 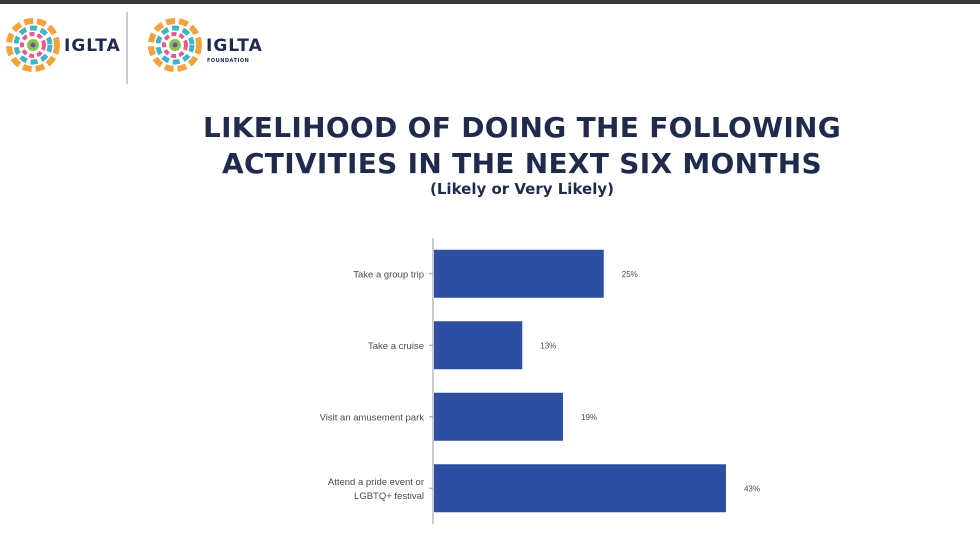 I want to click on data-label: 43%, so click(x=752, y=488).